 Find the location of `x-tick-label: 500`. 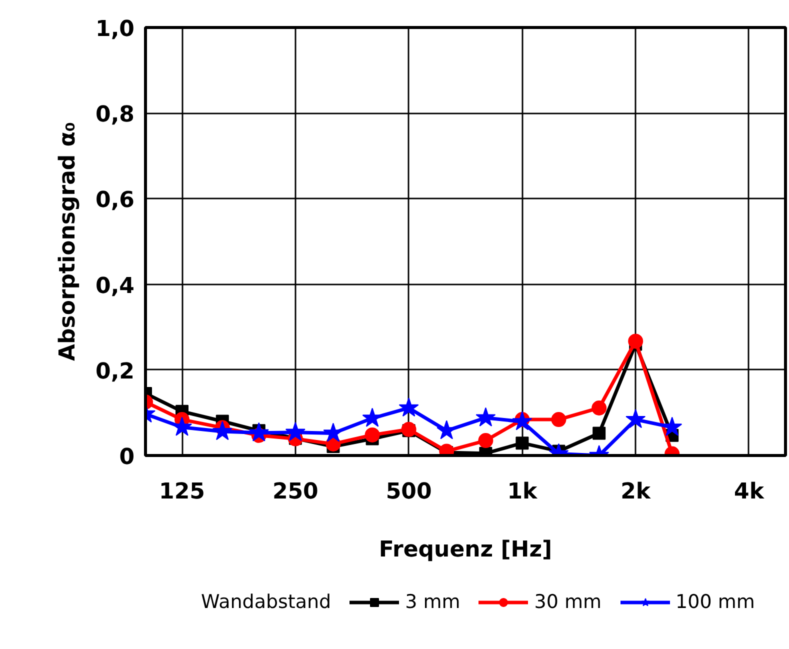

x-tick-label: 500 is located at coordinates (409, 492).